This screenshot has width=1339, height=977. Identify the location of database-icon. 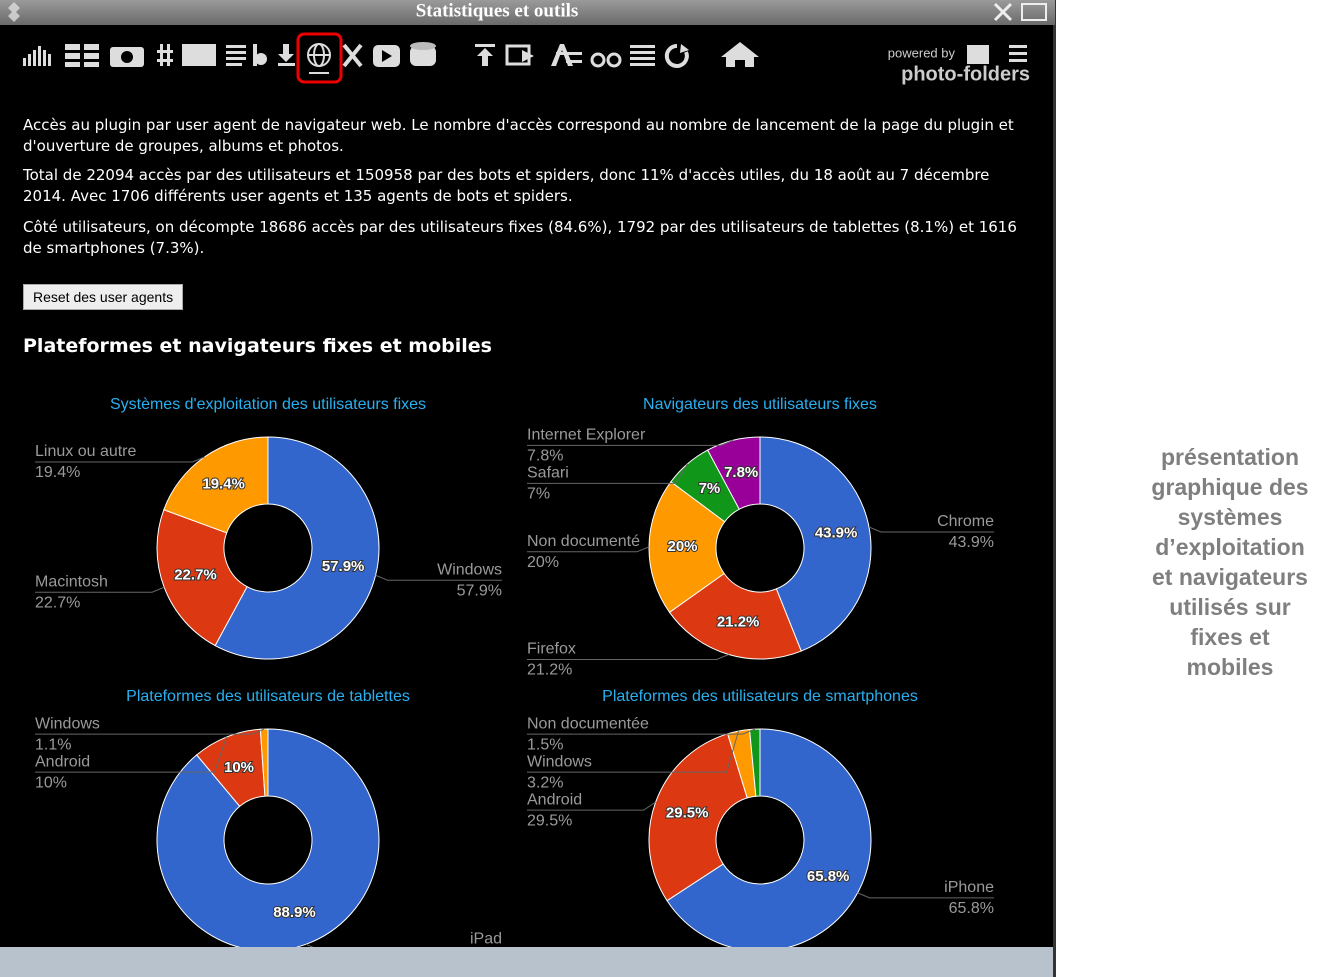
(423, 54).